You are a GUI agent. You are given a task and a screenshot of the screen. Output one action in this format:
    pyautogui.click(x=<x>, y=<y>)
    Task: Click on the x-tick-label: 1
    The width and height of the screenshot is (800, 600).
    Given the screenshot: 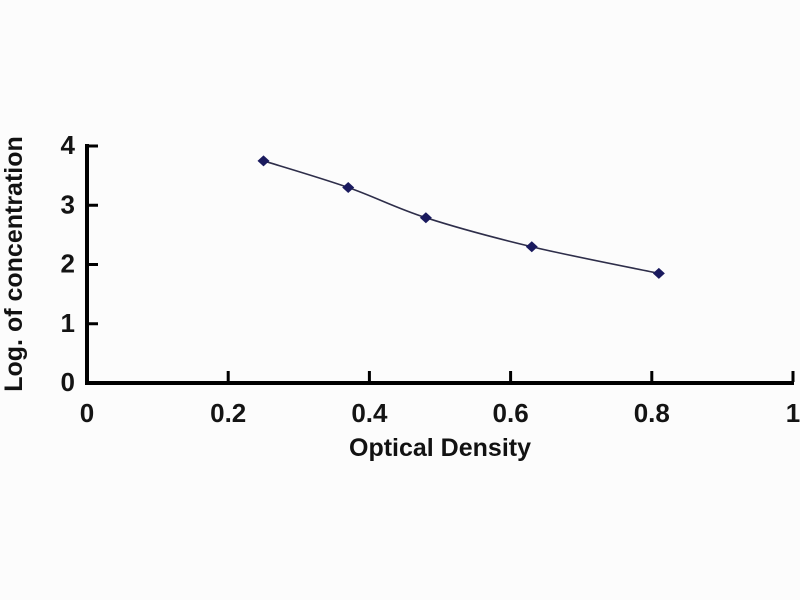 What is the action you would take?
    pyautogui.click(x=793, y=413)
    